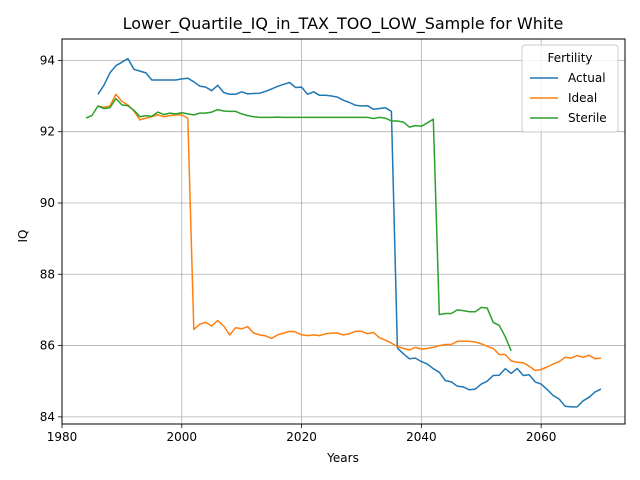 Image resolution: width=640 pixels, height=480 pixels. What do you see at coordinates (541, 437) in the screenshot?
I see `x-tick-label: 2060` at bounding box center [541, 437].